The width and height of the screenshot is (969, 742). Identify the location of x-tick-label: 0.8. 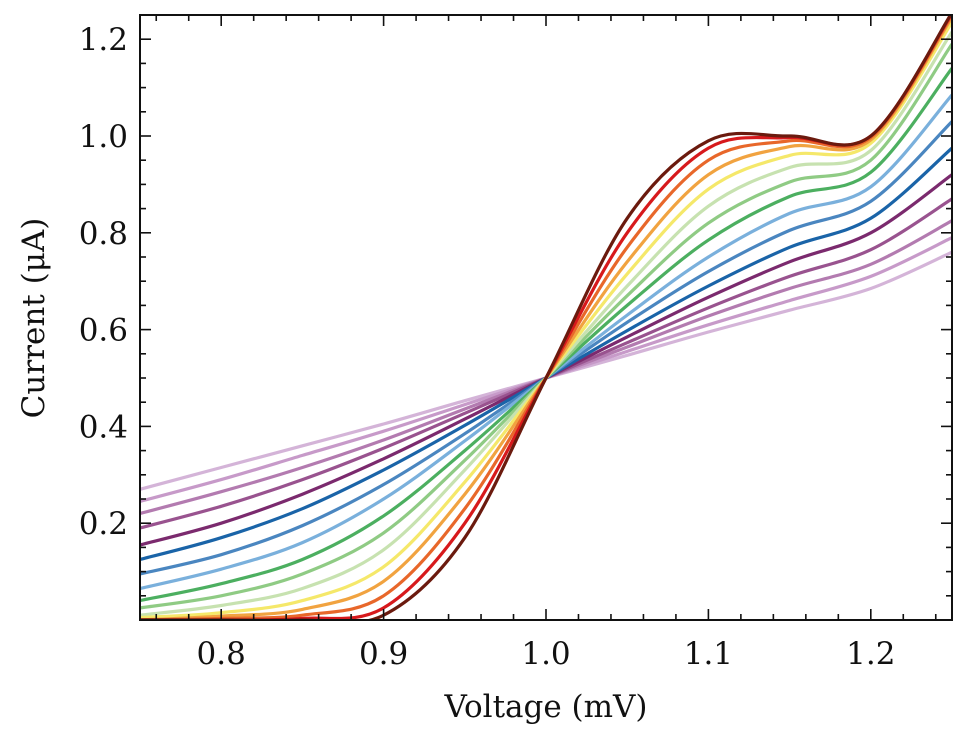
(221, 654).